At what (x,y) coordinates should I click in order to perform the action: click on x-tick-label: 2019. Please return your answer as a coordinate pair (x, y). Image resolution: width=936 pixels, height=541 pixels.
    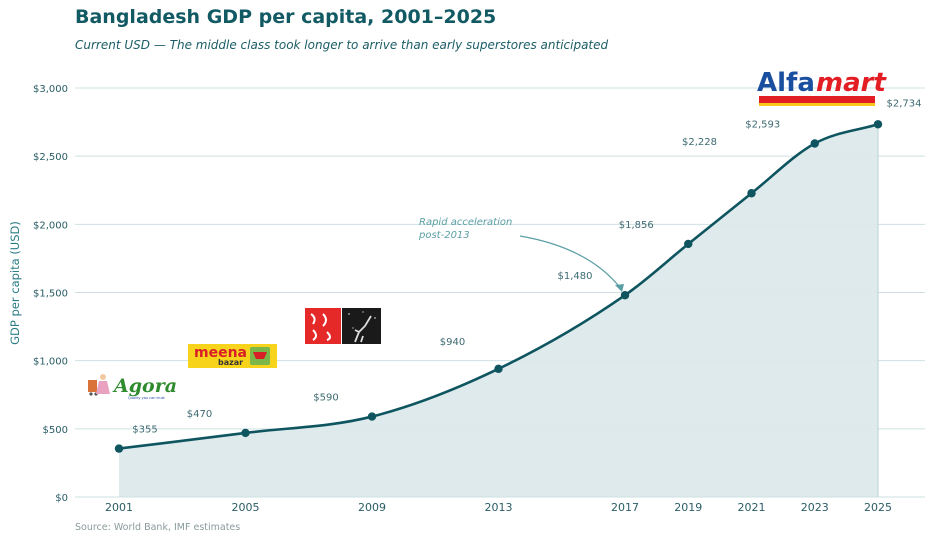
    Looking at the image, I should click on (688, 507).